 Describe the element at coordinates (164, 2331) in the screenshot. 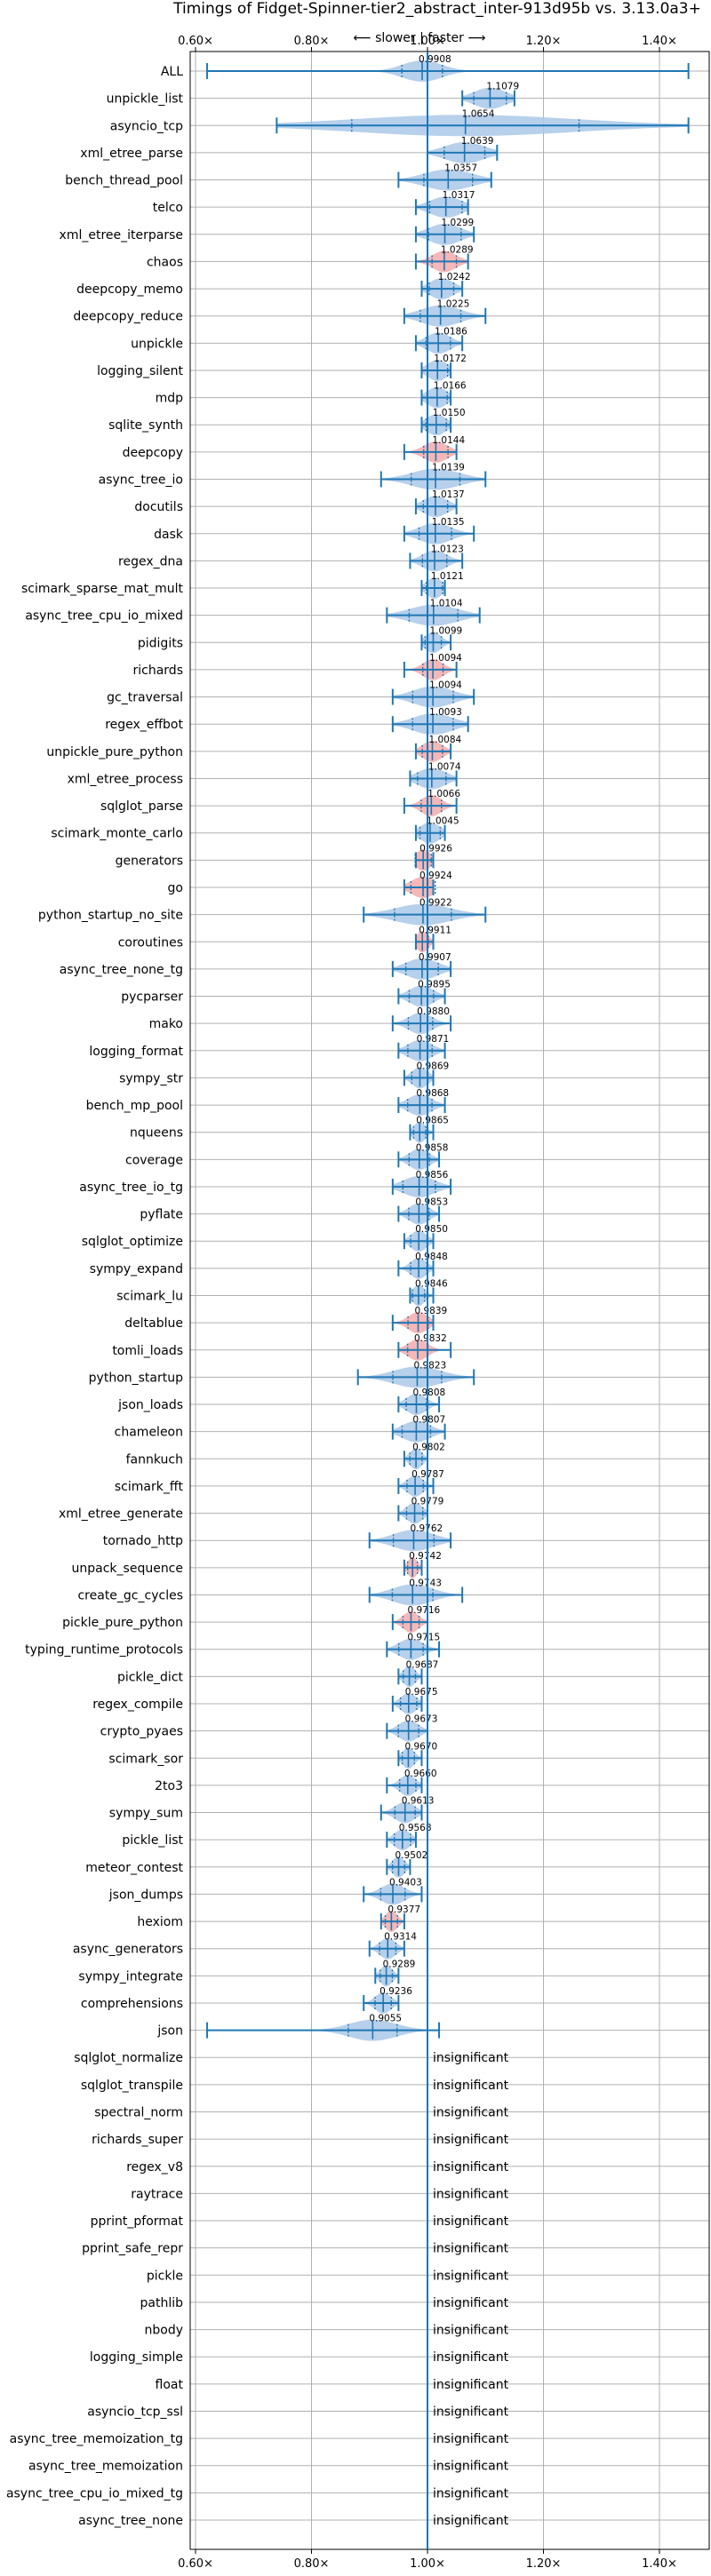

I see `benchmark-label: nbody` at that location.